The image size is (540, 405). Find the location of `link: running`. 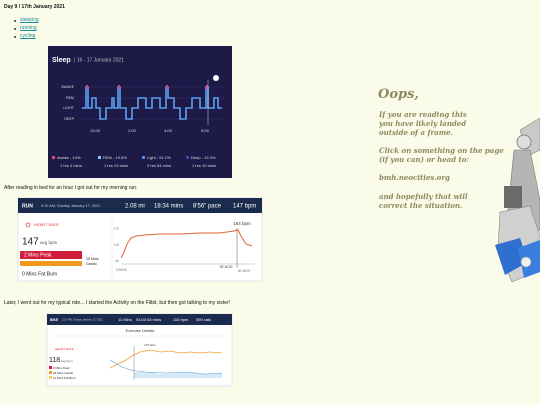

link: running is located at coordinates (28, 28).